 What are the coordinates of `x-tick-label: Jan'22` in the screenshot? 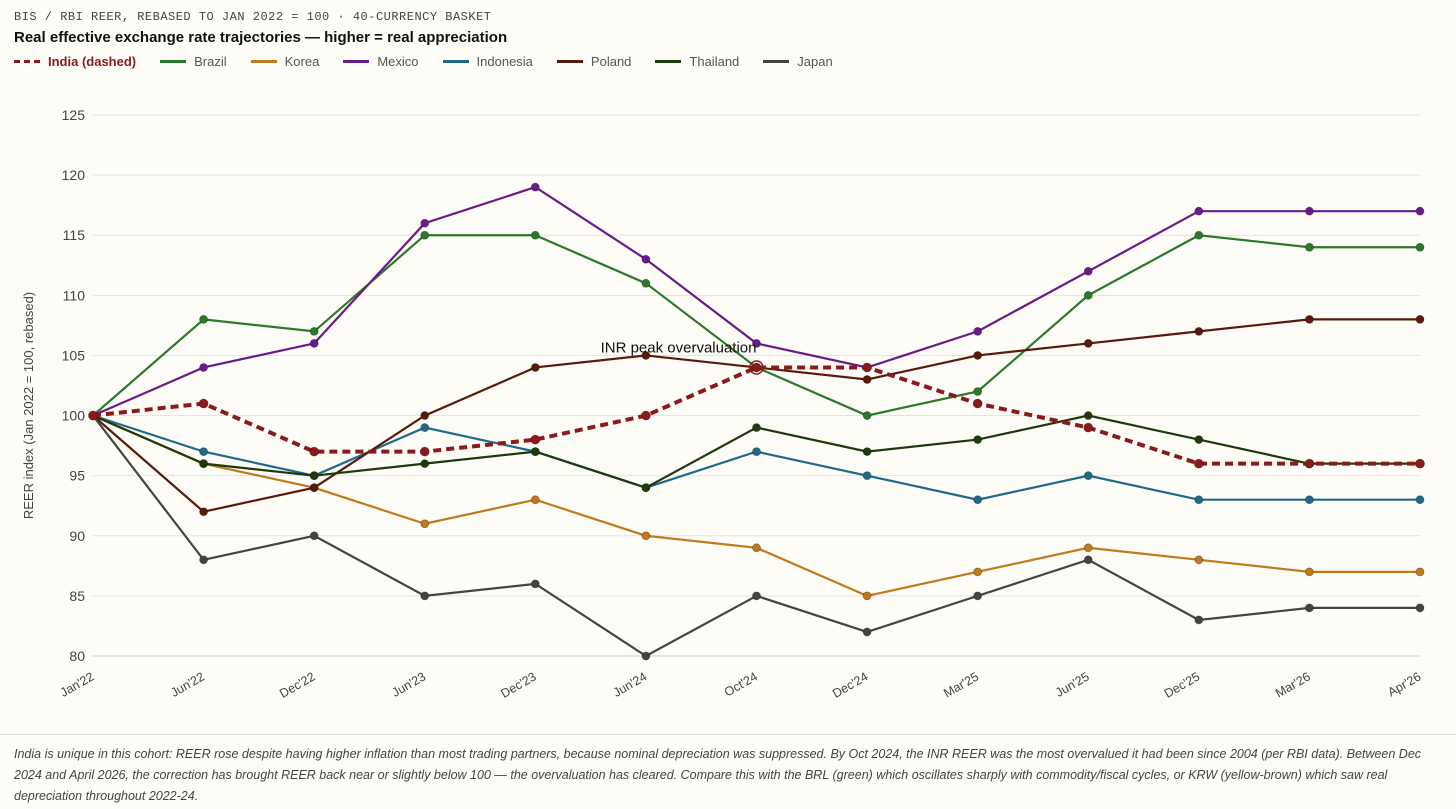 It's located at (77, 684).